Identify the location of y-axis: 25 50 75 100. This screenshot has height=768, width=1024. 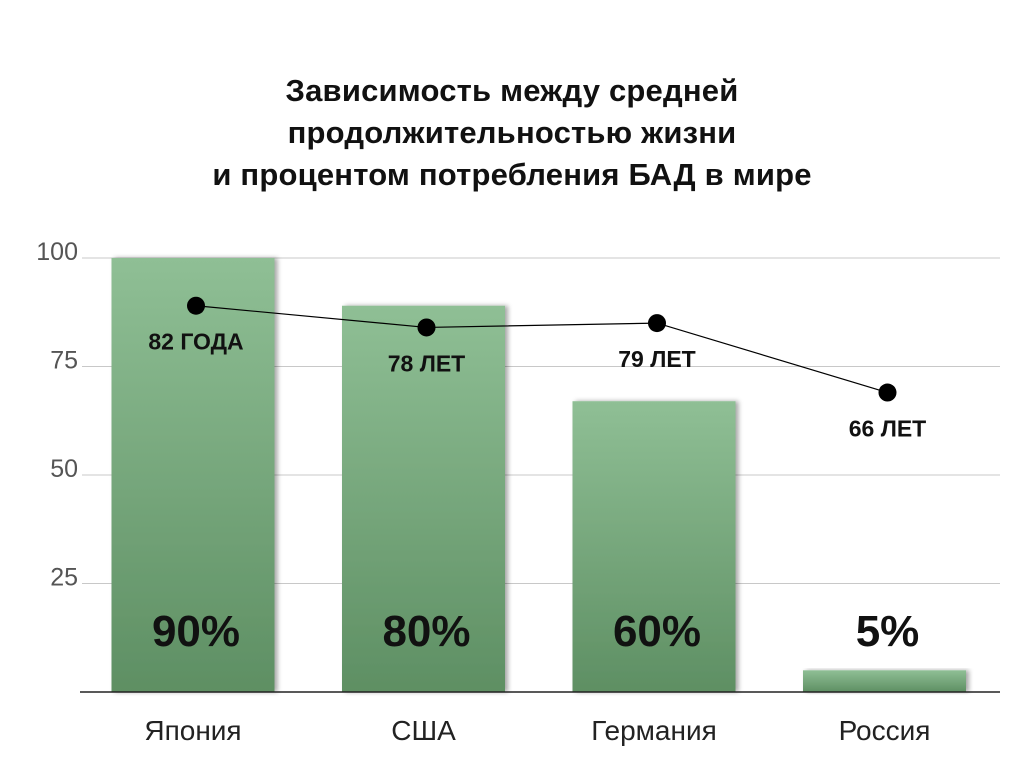
(57, 415).